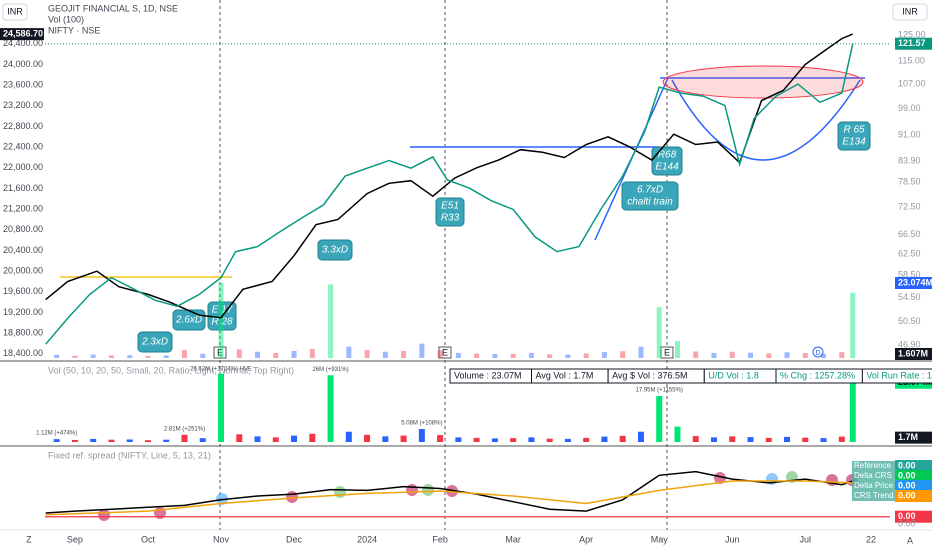 This screenshot has height=550, width=932. What do you see at coordinates (23, 291) in the screenshot?
I see `y-tick-label: 19,600.00` at bounding box center [23, 291].